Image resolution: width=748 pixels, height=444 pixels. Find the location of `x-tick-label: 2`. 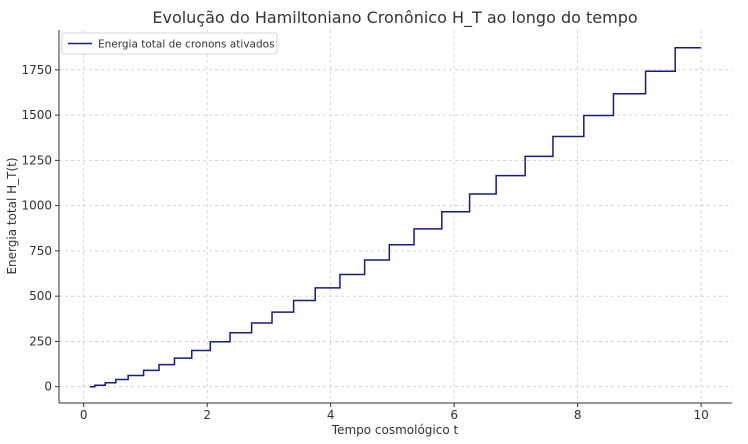

x-tick-label: 2 is located at coordinates (207, 415).